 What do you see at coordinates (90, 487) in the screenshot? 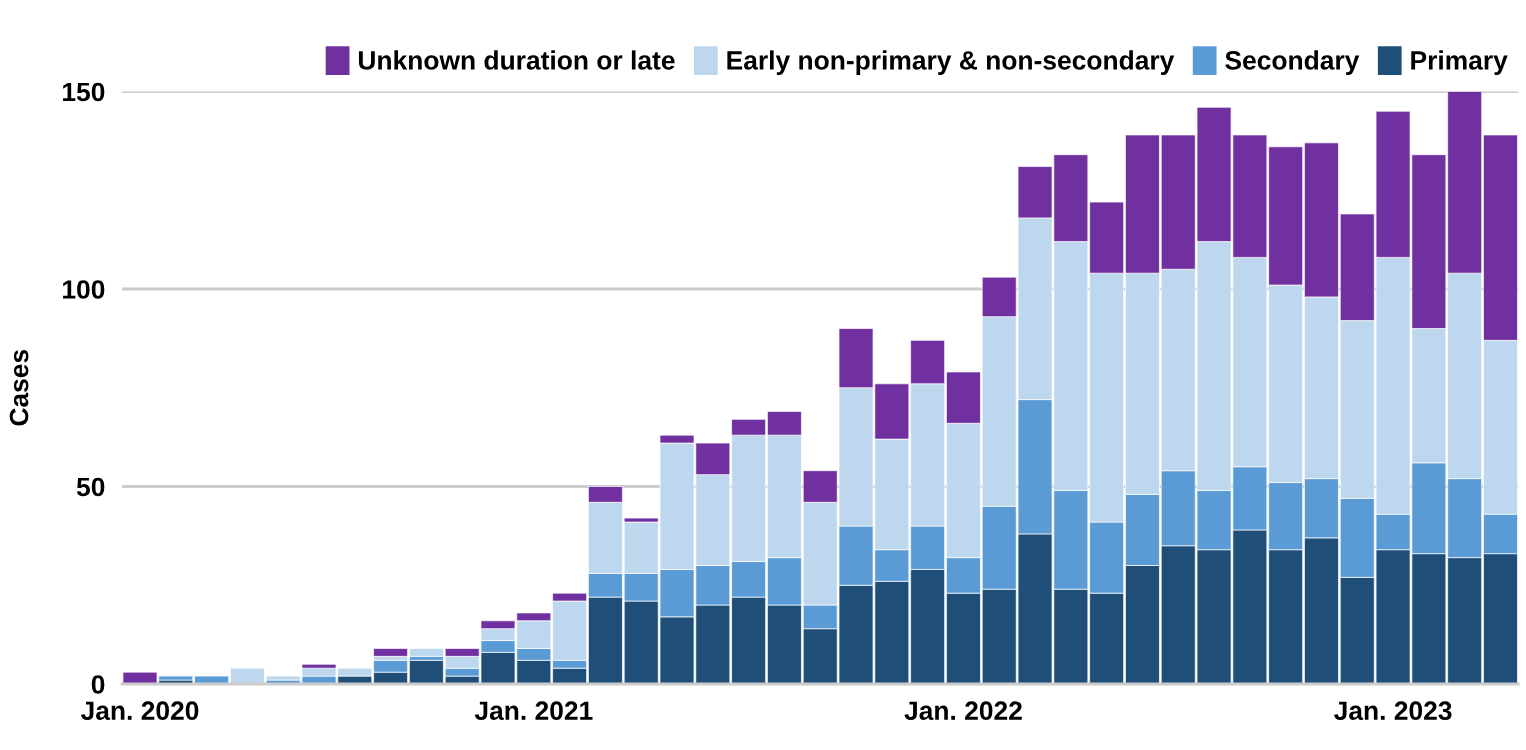
I see `y-tick-label: 50` at bounding box center [90, 487].